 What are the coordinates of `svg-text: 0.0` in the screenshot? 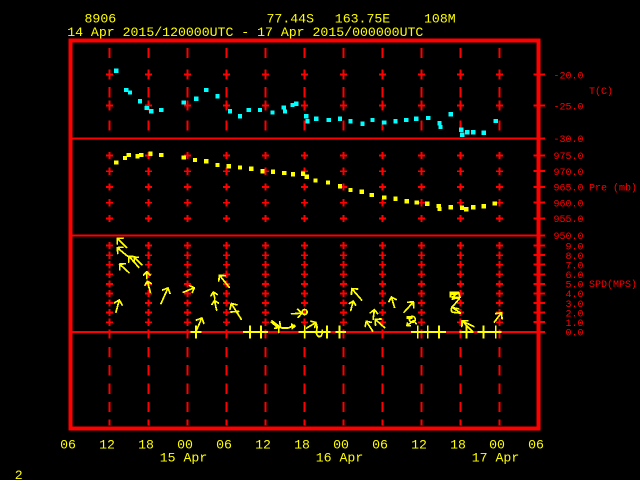 It's located at (574, 334).